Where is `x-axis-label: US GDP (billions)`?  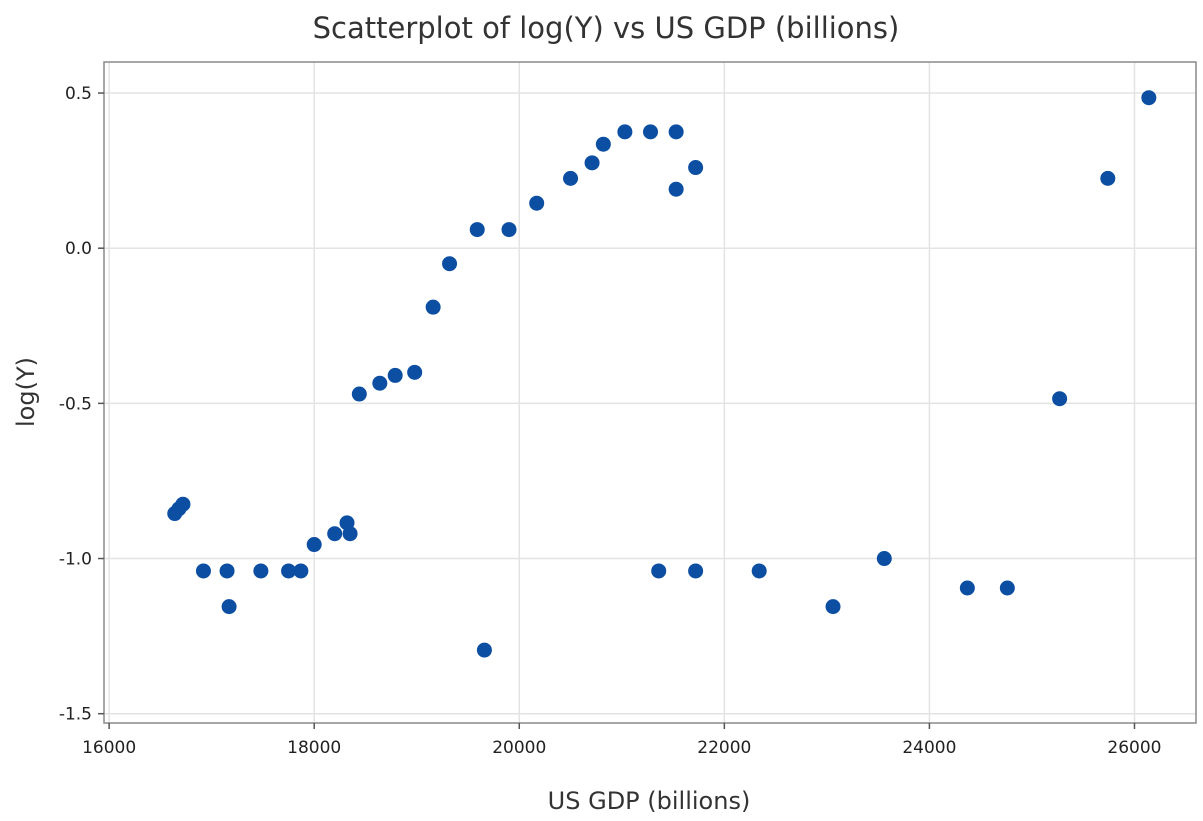 x-axis-label: US GDP (billions) is located at coordinates (649, 801).